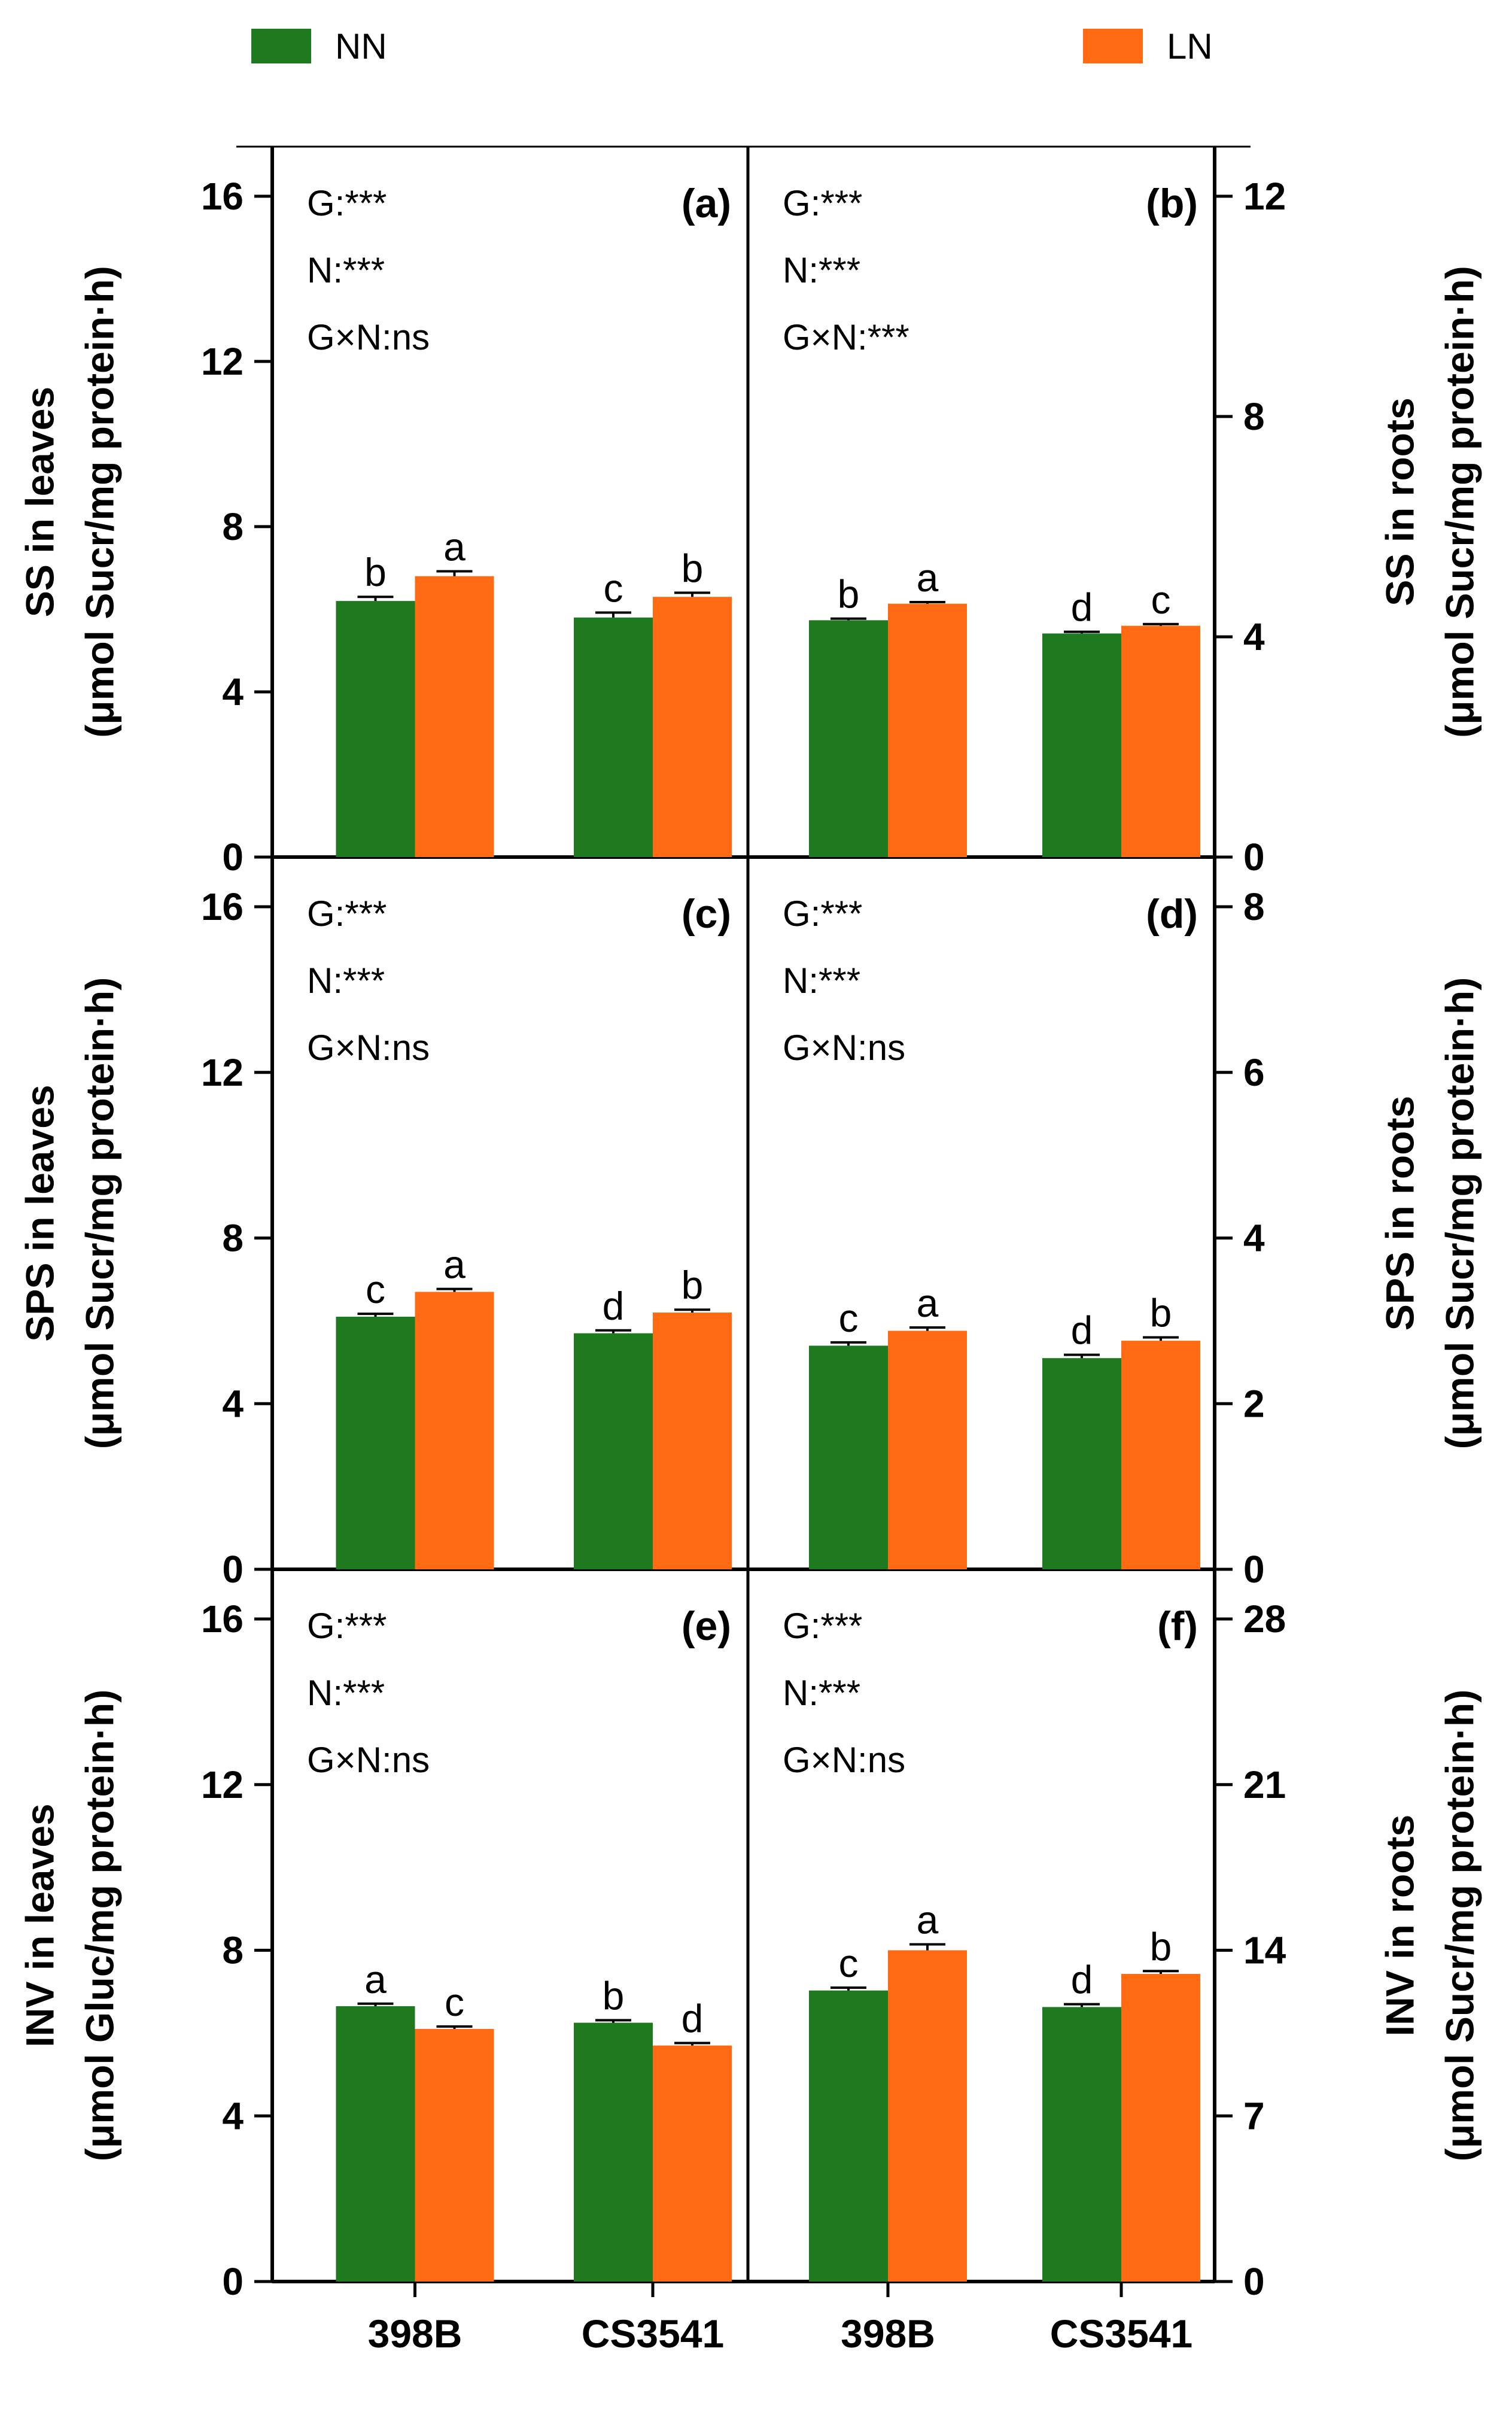  What do you see at coordinates (1264, 1784) in the screenshot?
I see `y-tick-label: 21` at bounding box center [1264, 1784].